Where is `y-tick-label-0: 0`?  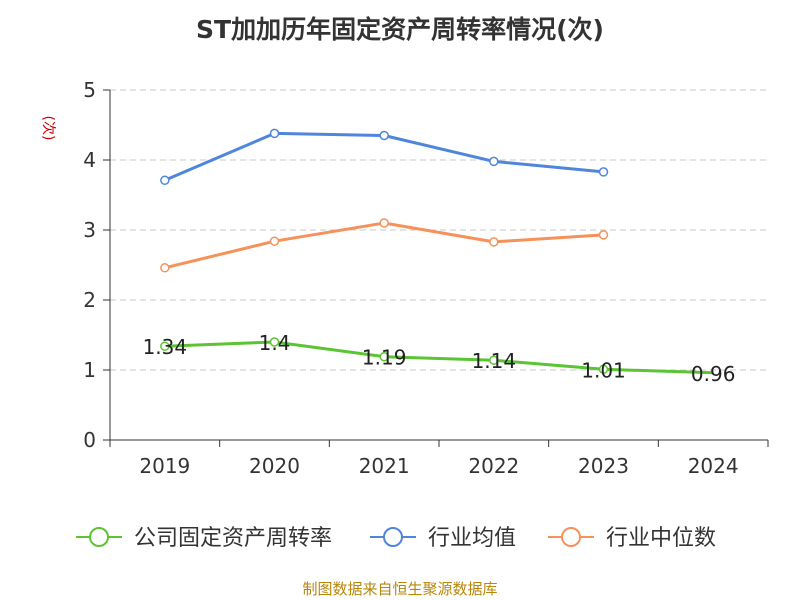 y-tick-label-0: 0 is located at coordinates (89, 440).